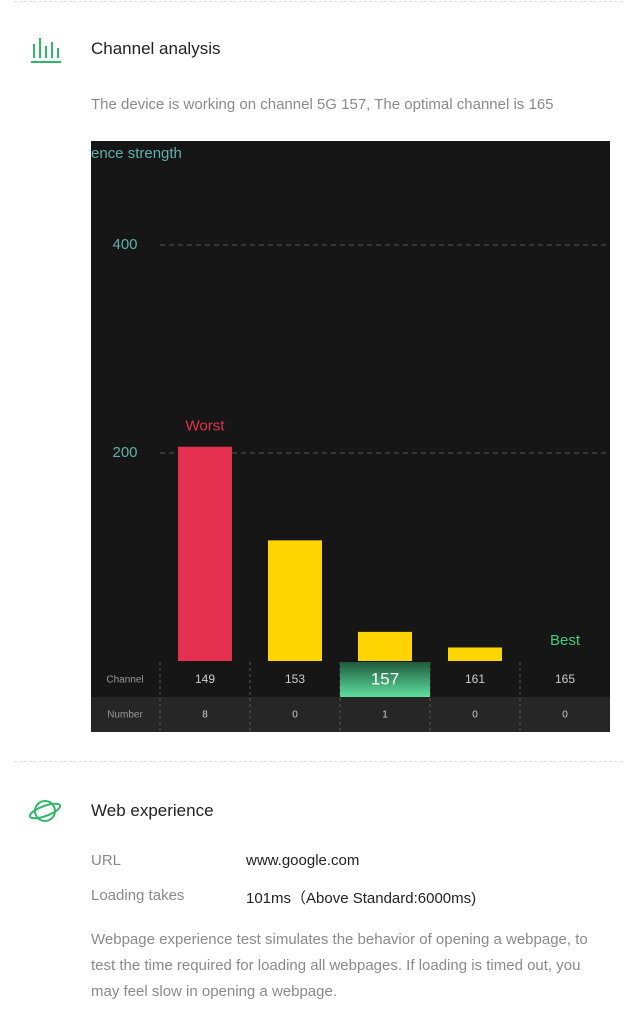 Image resolution: width=636 pixels, height=1024 pixels. What do you see at coordinates (565, 679) in the screenshot?
I see `x-tick-label: 165` at bounding box center [565, 679].